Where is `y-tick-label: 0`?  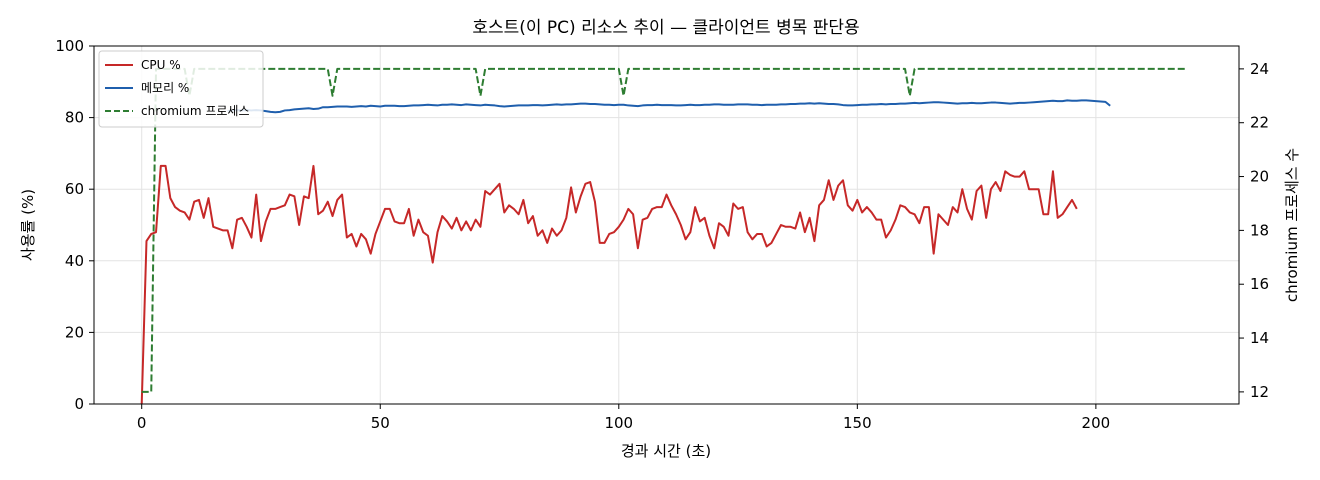
y-tick-label: 0 is located at coordinates (79, 404).